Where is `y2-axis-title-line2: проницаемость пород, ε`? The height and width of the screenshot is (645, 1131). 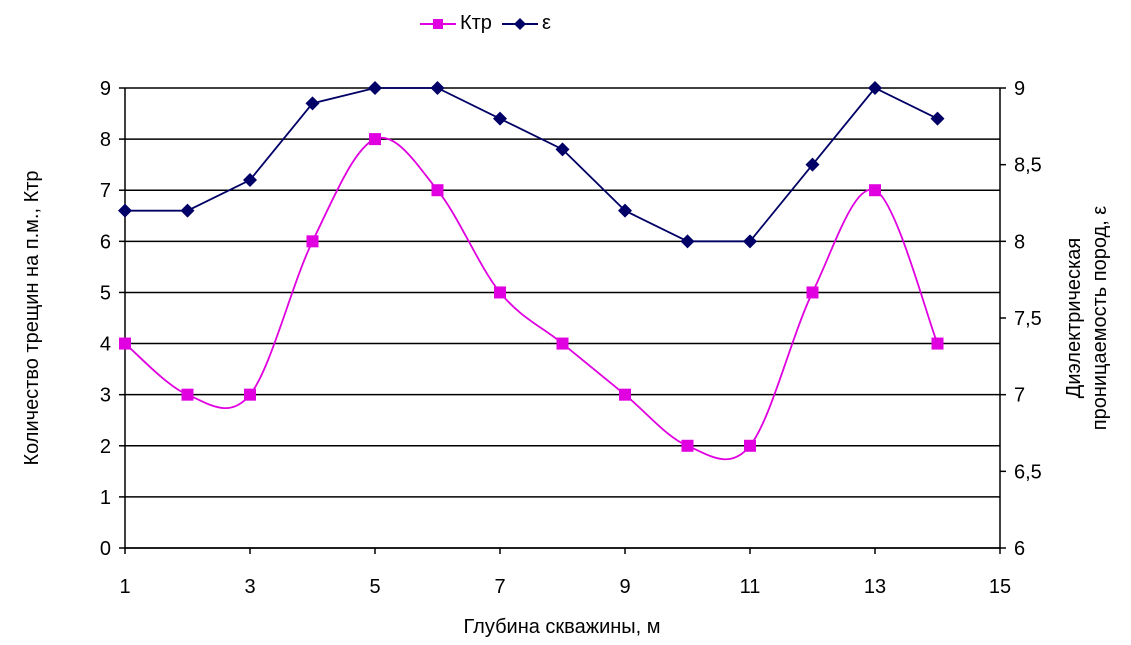 y2-axis-title-line2: проницаемость пород, ε is located at coordinates (1100, 318).